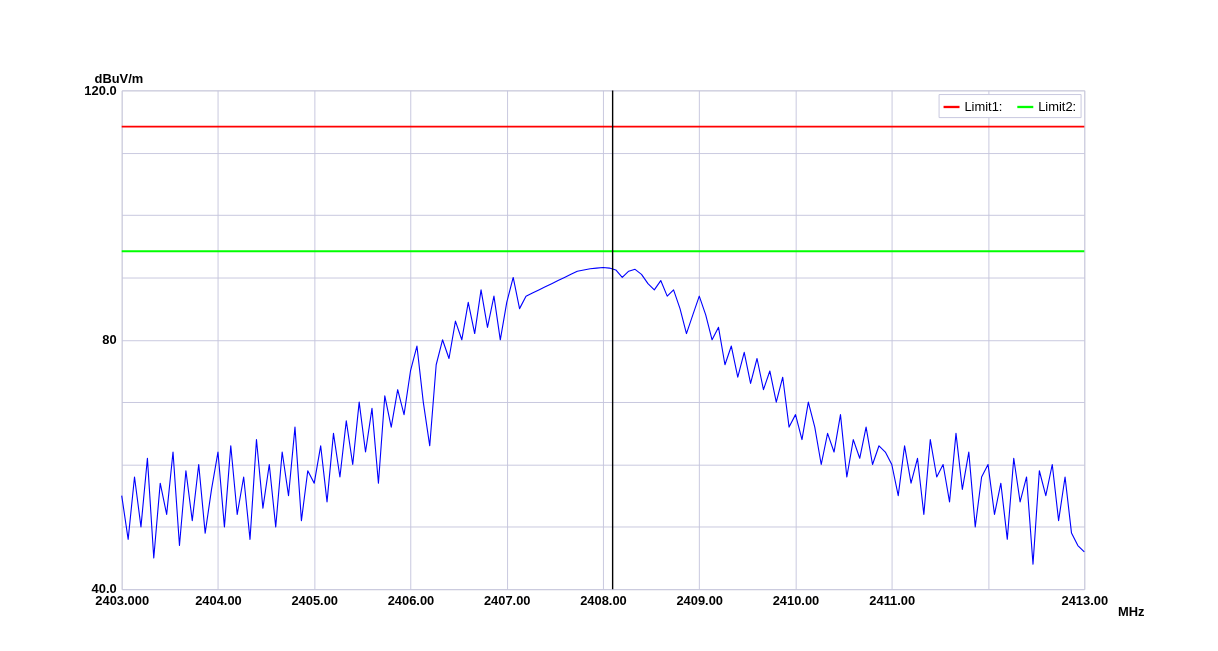 Image resolution: width=1218 pixels, height=651 pixels. I want to click on x-tick-label: 2404.00, so click(218, 601).